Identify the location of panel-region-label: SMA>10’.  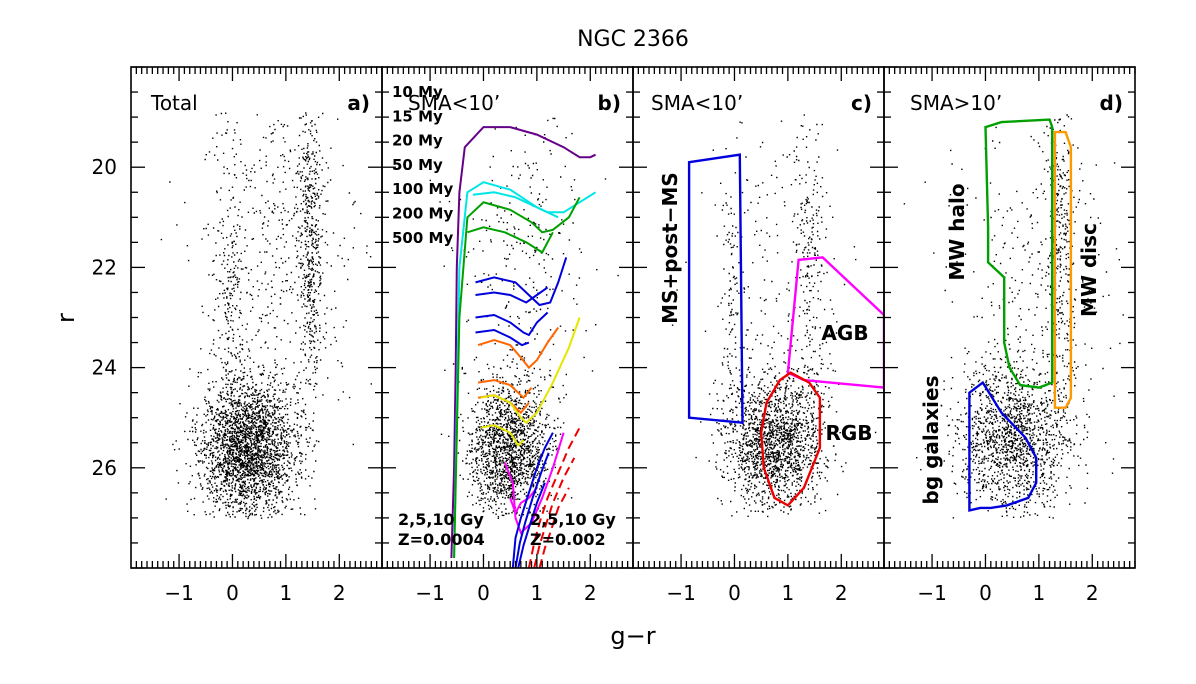
(956, 103).